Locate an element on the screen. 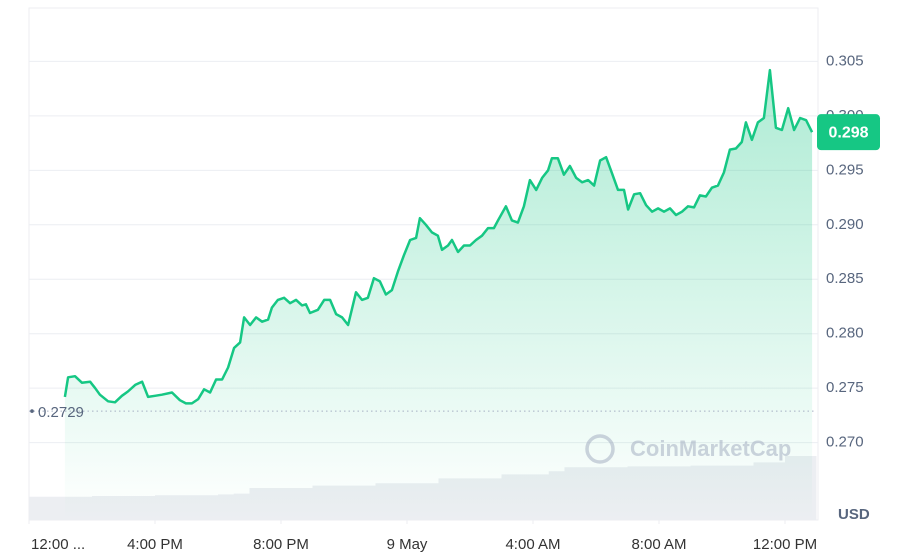 This screenshot has width=920, height=558. currency-label: USD is located at coordinates (854, 514).